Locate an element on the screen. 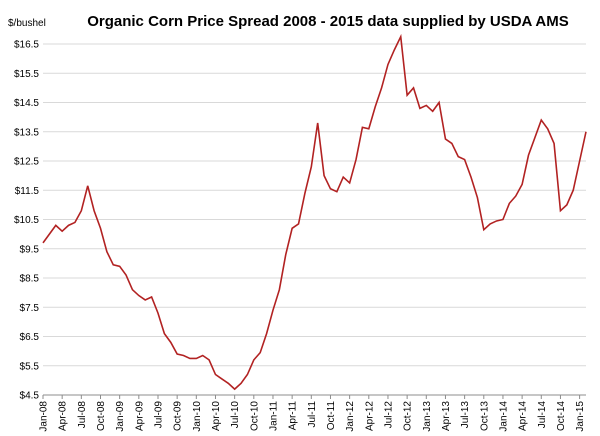  y-tick-label: $15.5 is located at coordinates (26, 74).